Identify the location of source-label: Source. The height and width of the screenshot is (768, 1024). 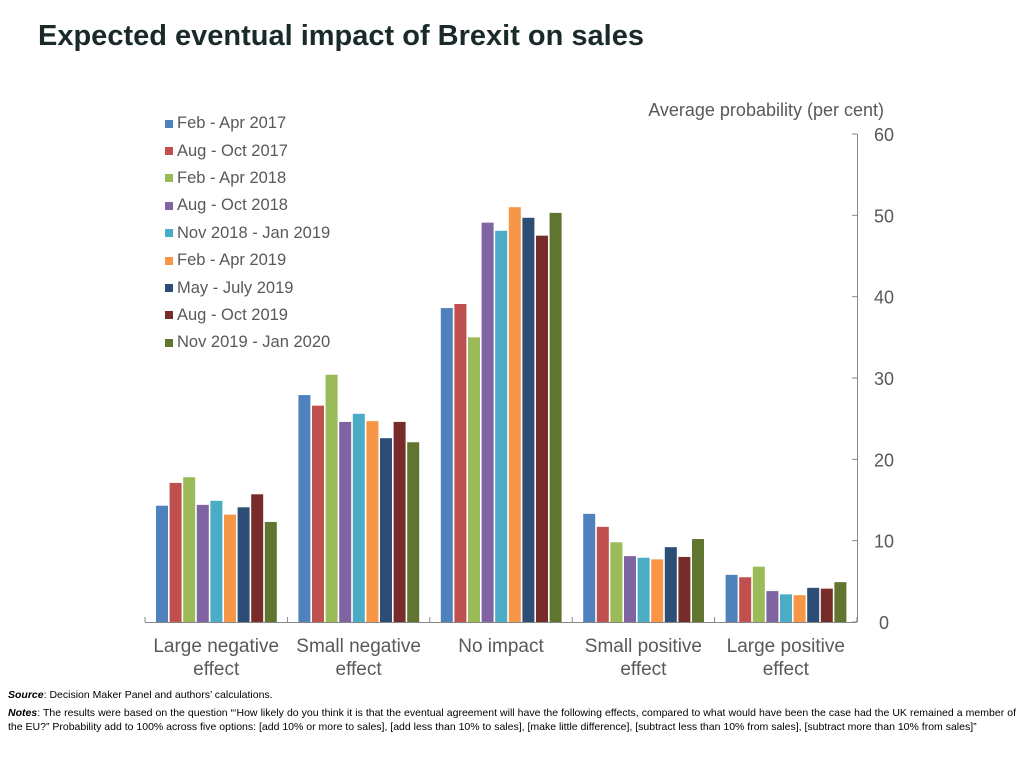
(26, 695).